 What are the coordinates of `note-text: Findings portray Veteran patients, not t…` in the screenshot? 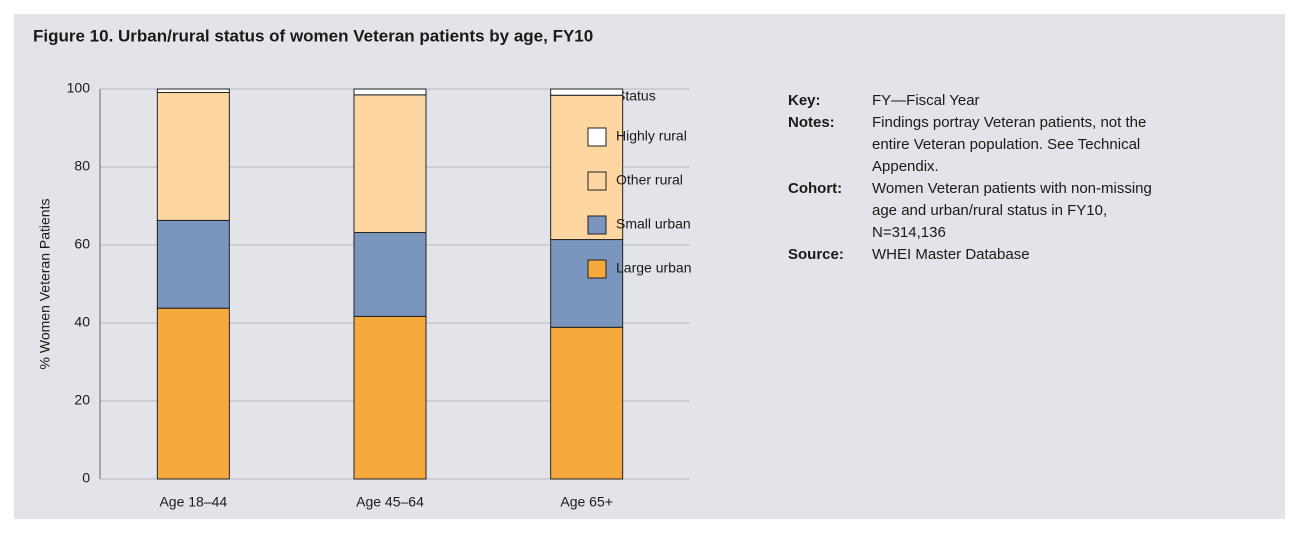 It's located at (1009, 122).